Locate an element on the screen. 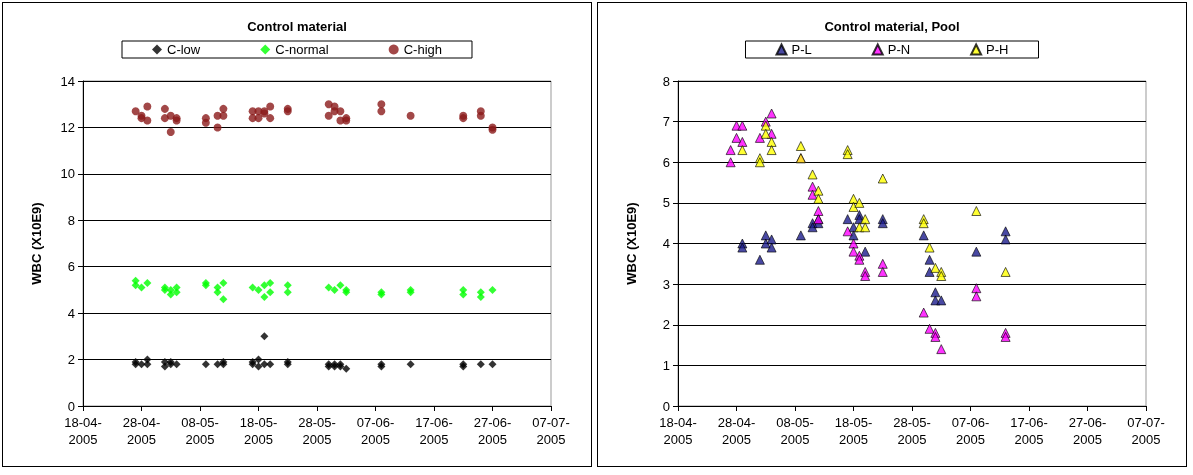 The width and height of the screenshot is (1193, 475). legend-label: C-high is located at coordinates (422, 49).